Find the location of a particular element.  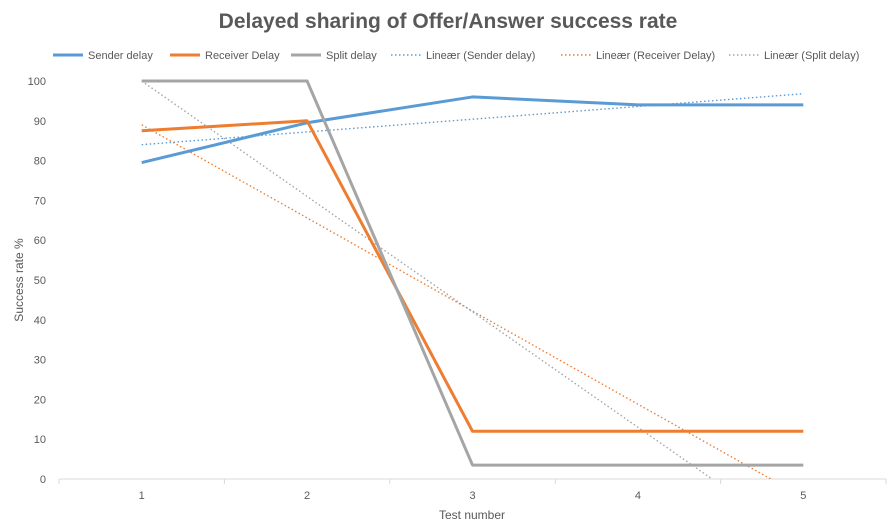

series-line-sender-delay is located at coordinates (472, 130).